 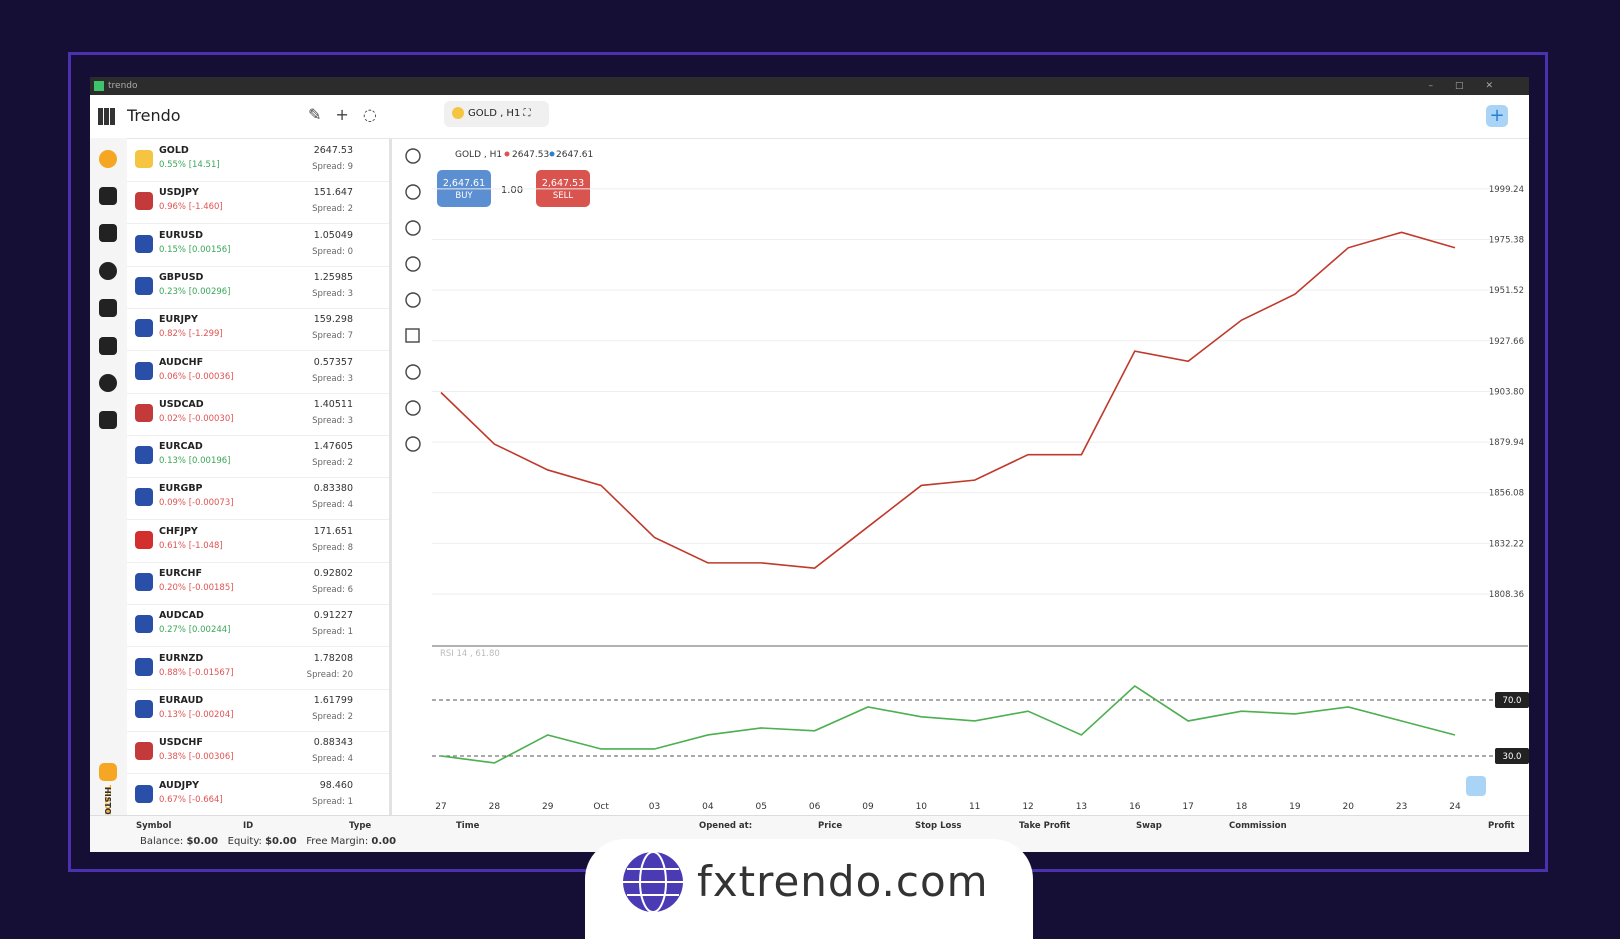 I want to click on watchlist-row: EURAUD 0.13% [-0.00204] 1.61799 Spread: 2, so click(x=258, y=710).